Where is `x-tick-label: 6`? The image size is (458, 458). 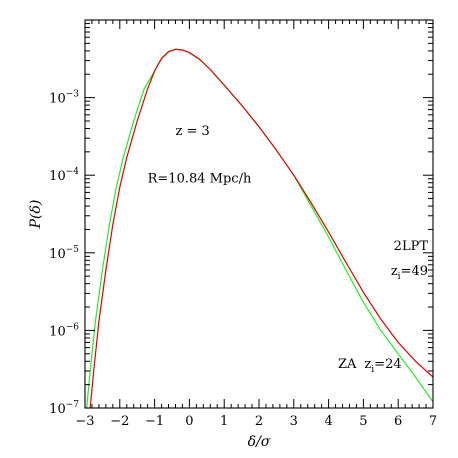
x-tick-label: 6 is located at coordinates (398, 421).